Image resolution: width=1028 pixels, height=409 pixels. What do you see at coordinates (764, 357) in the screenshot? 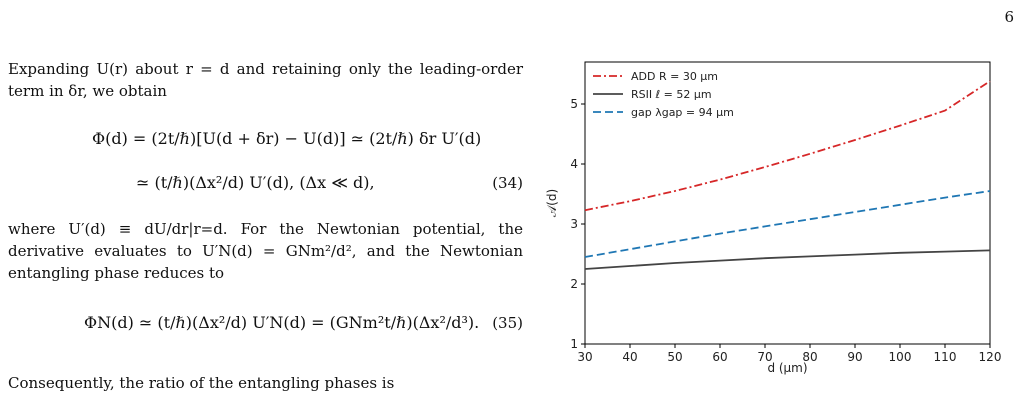
I see `x-tick-label: 70` at bounding box center [764, 357].